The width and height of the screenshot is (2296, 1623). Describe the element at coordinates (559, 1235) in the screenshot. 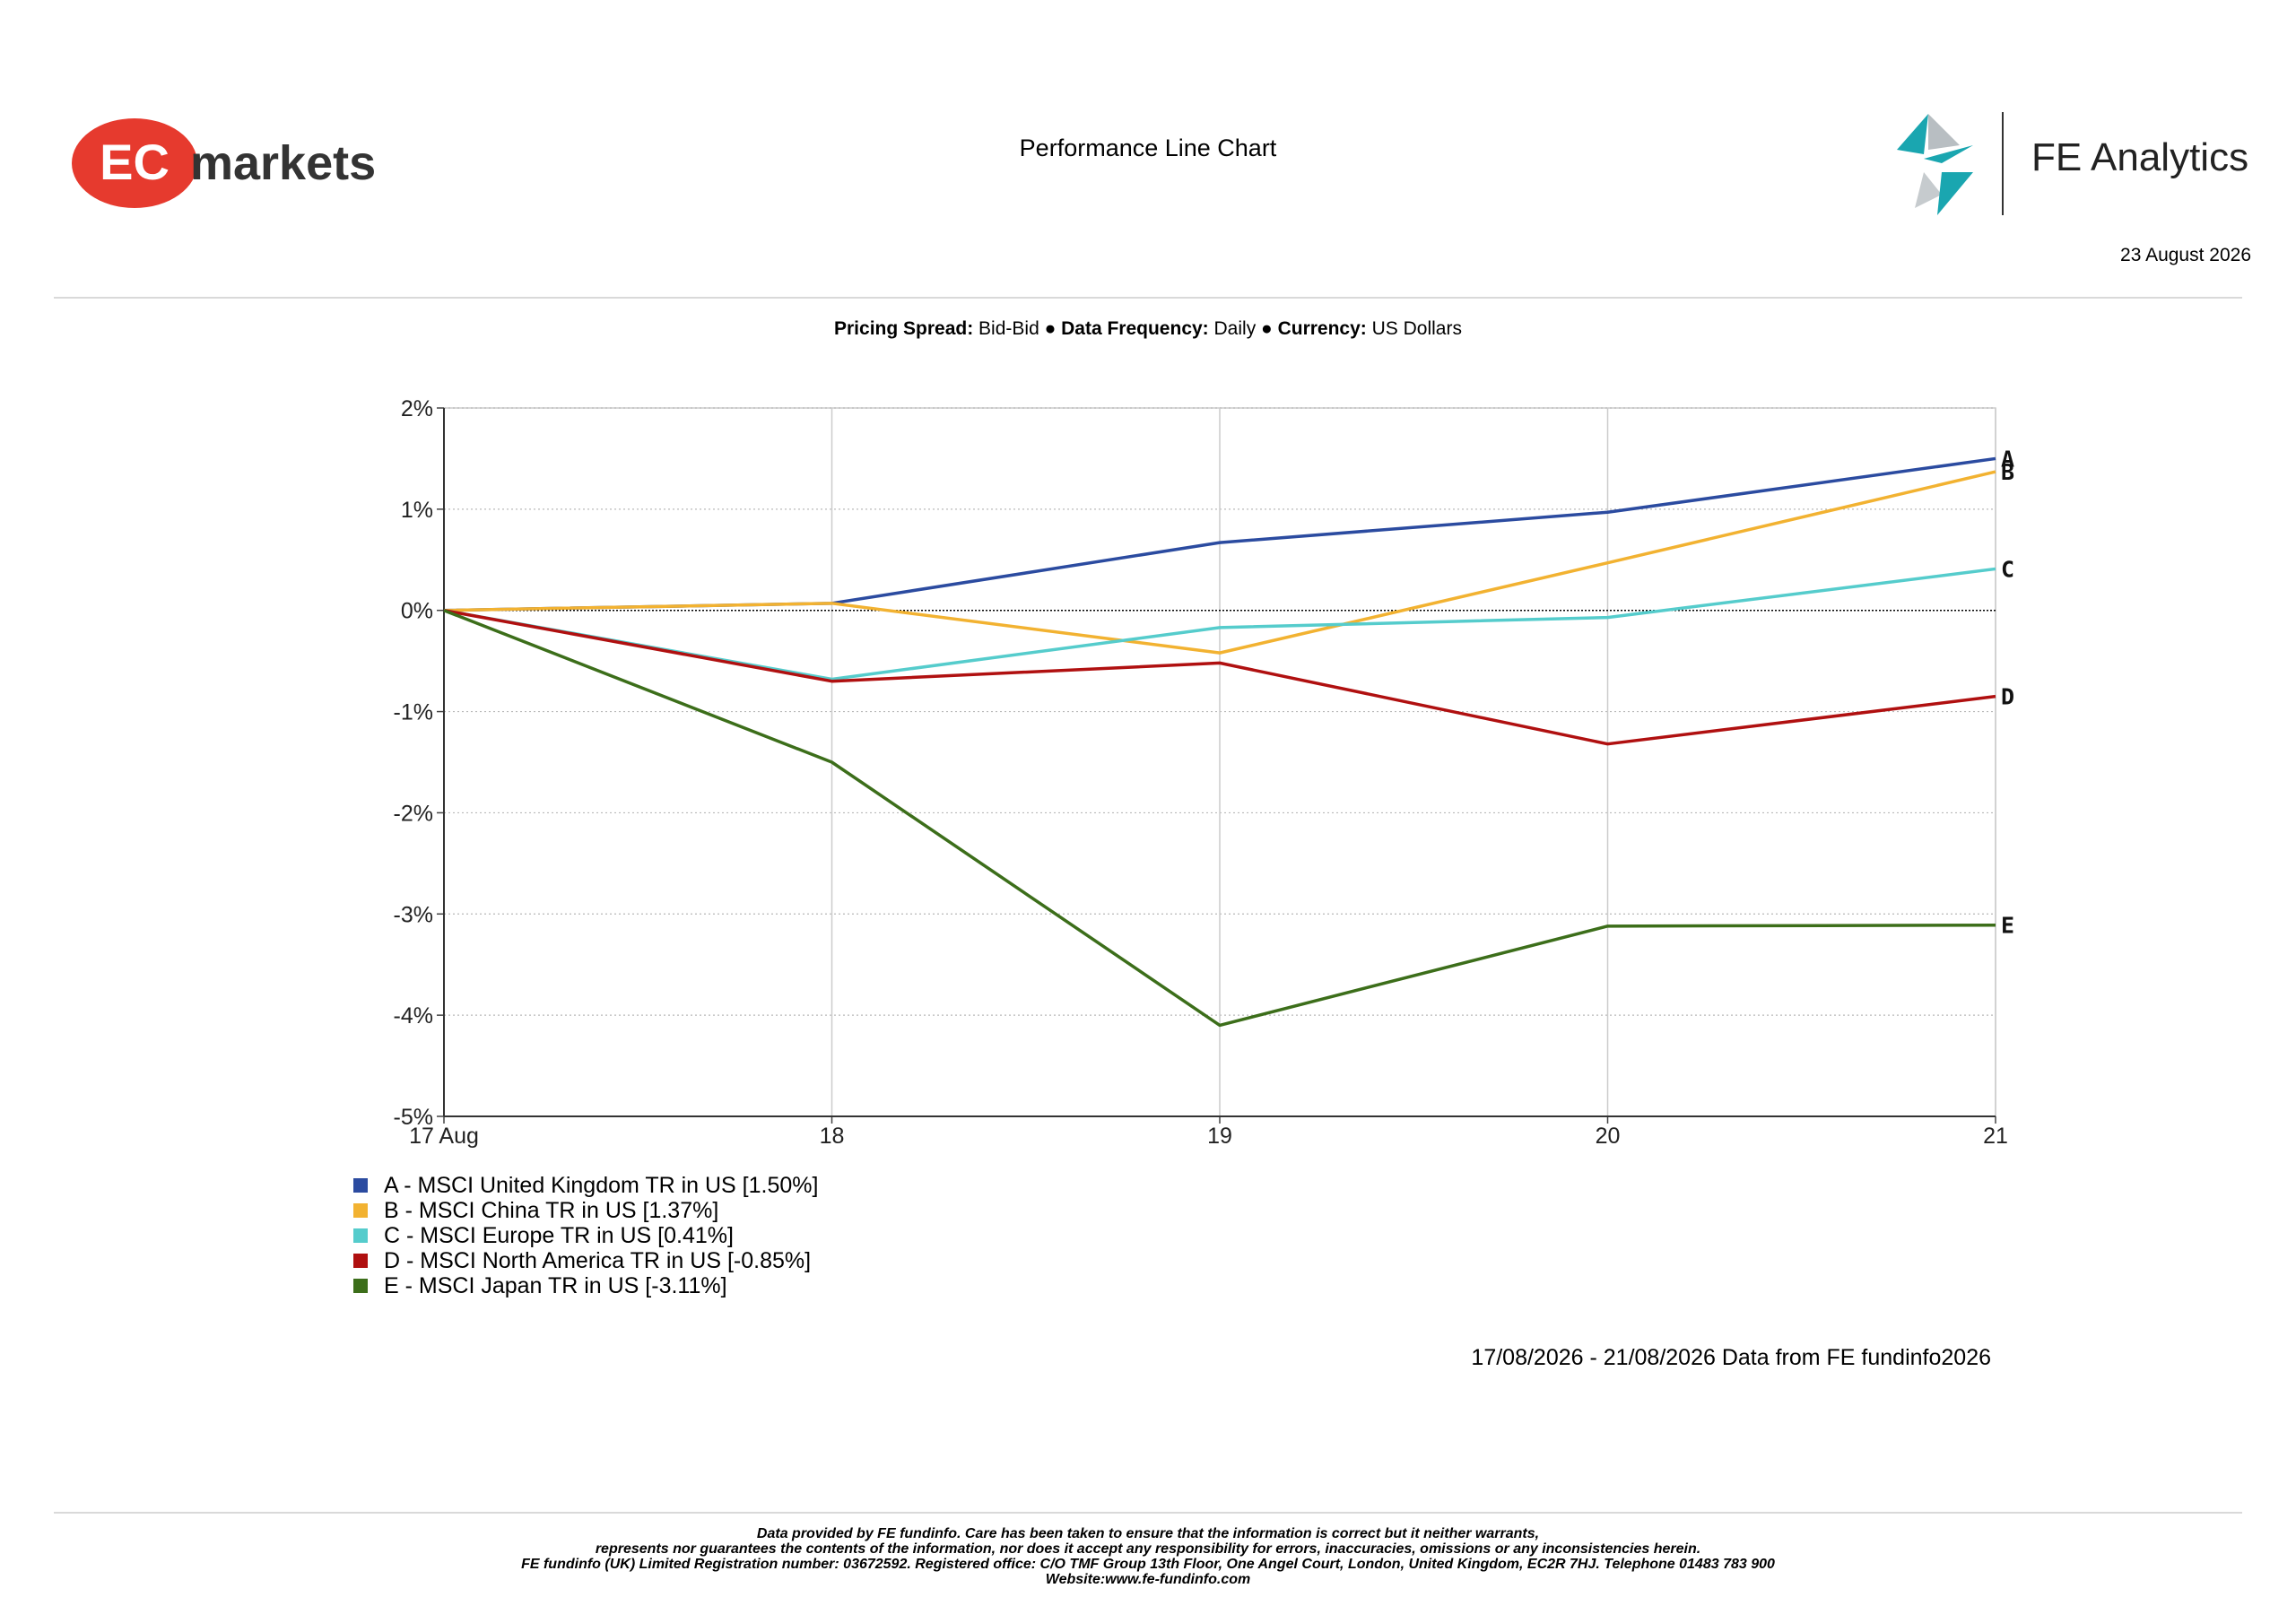

I see `legend-label: C - MSCI Europe TR in US [0.41%]` at that location.